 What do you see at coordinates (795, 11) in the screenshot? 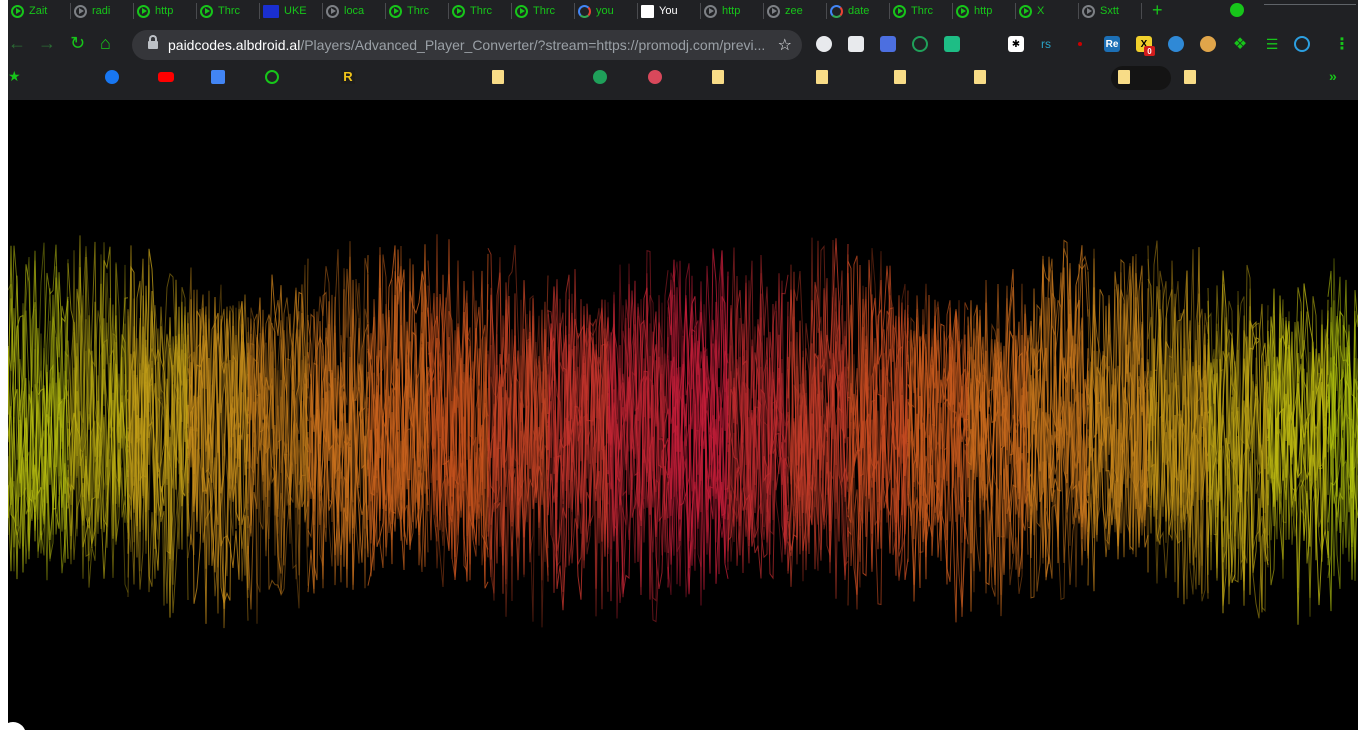
I see `tab-12: zee` at bounding box center [795, 11].